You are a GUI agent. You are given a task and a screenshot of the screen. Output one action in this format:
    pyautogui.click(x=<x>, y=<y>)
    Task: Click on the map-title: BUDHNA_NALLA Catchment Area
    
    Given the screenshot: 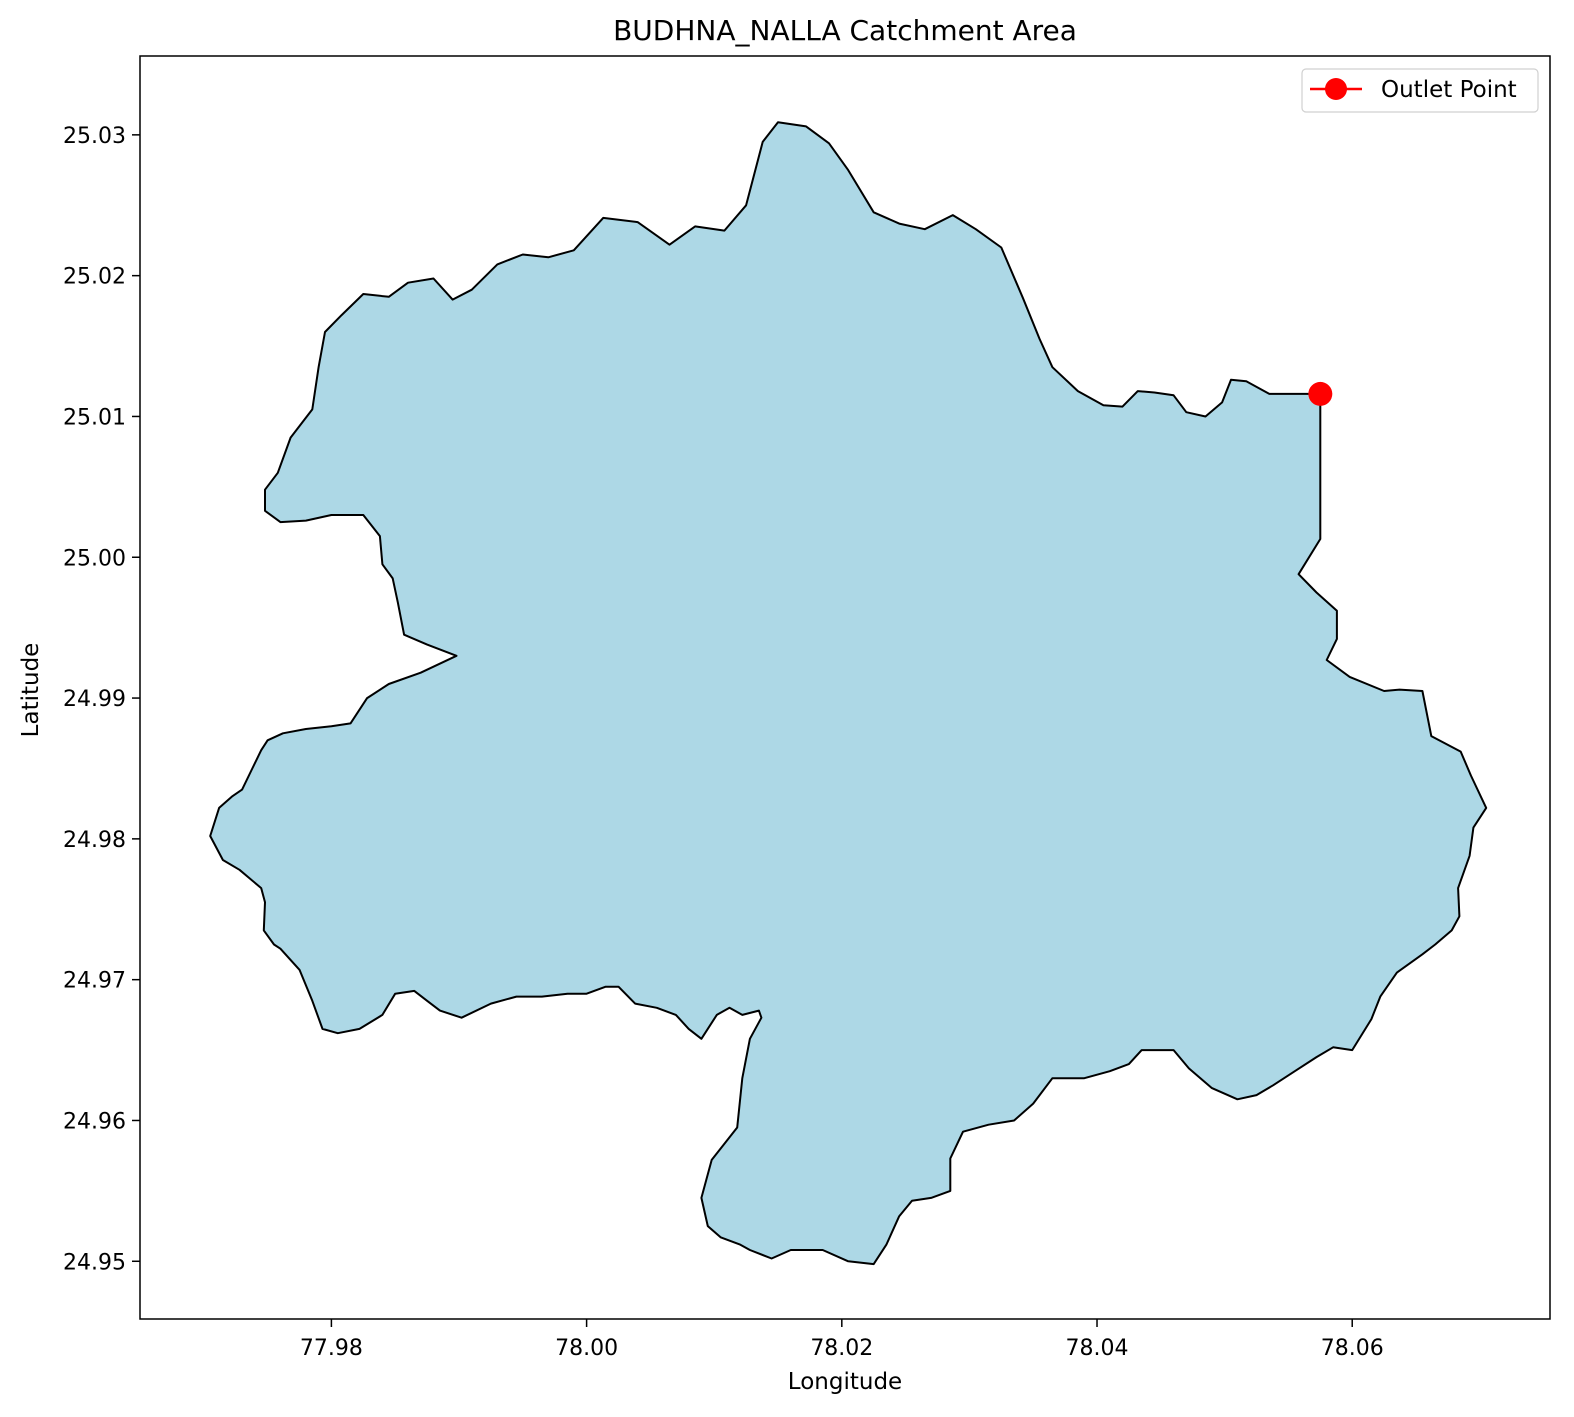 What is the action you would take?
    pyautogui.click(x=845, y=30)
    